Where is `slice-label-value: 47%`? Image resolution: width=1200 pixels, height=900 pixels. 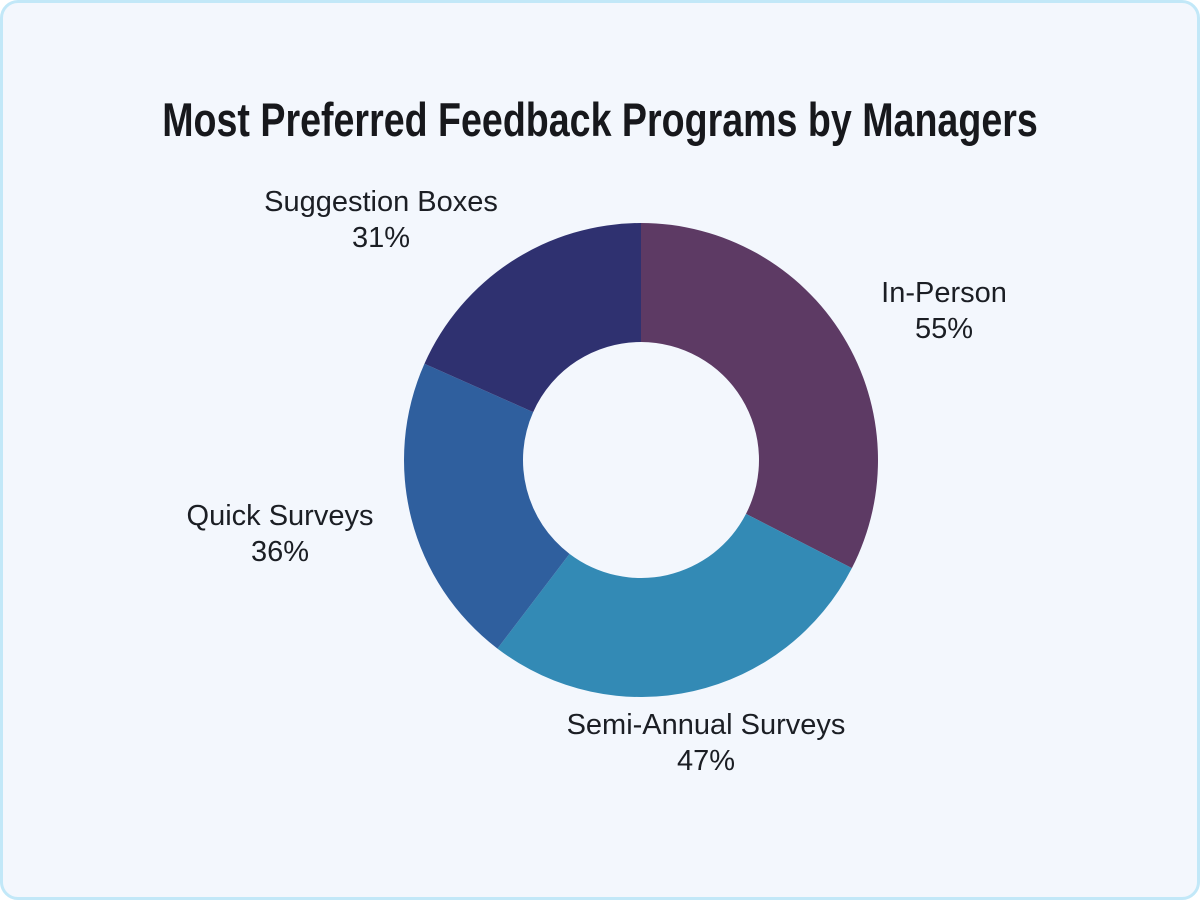 slice-label-value: 47% is located at coordinates (706, 761).